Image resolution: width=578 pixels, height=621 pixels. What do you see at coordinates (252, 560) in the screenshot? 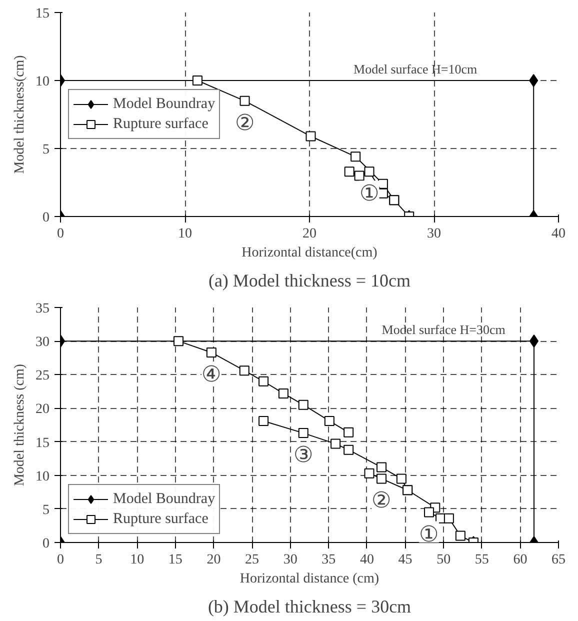
I see `x-tick-label: 25` at bounding box center [252, 560].